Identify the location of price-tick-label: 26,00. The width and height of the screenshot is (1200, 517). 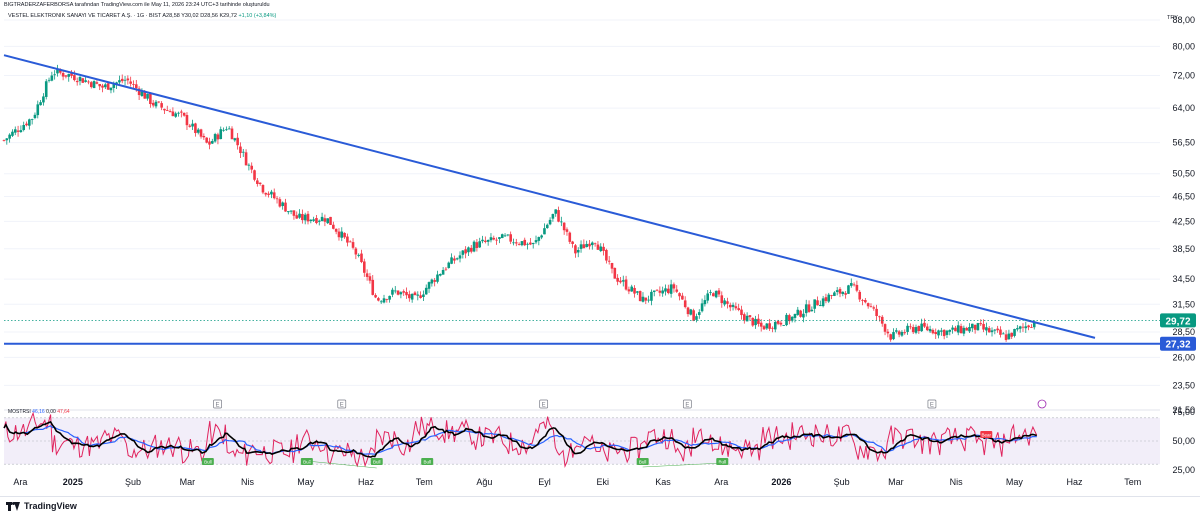
(1183, 357).